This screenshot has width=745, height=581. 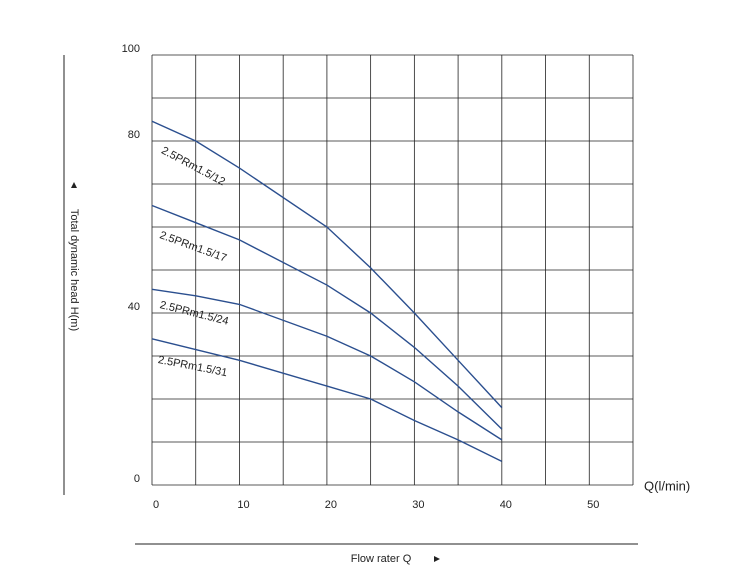 What do you see at coordinates (667, 485) in the screenshot?
I see `x-unit-label: Q(l/min)` at bounding box center [667, 485].